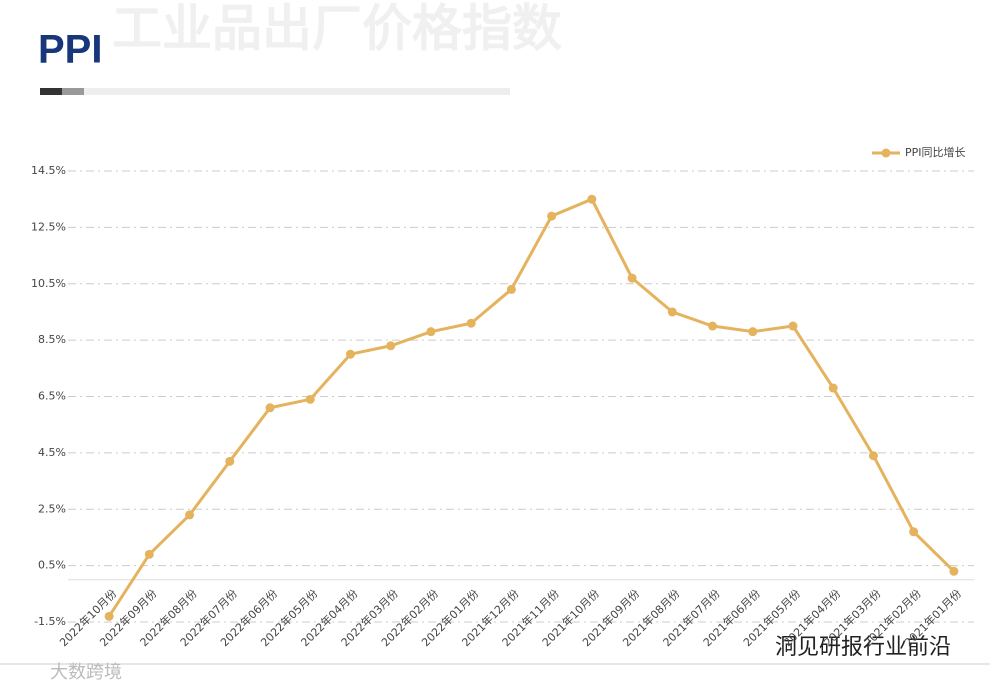 The height and width of the screenshot is (691, 1006). Describe the element at coordinates (337, 29) in the screenshot. I see `background-title: 工业品出厂价格指数` at that location.